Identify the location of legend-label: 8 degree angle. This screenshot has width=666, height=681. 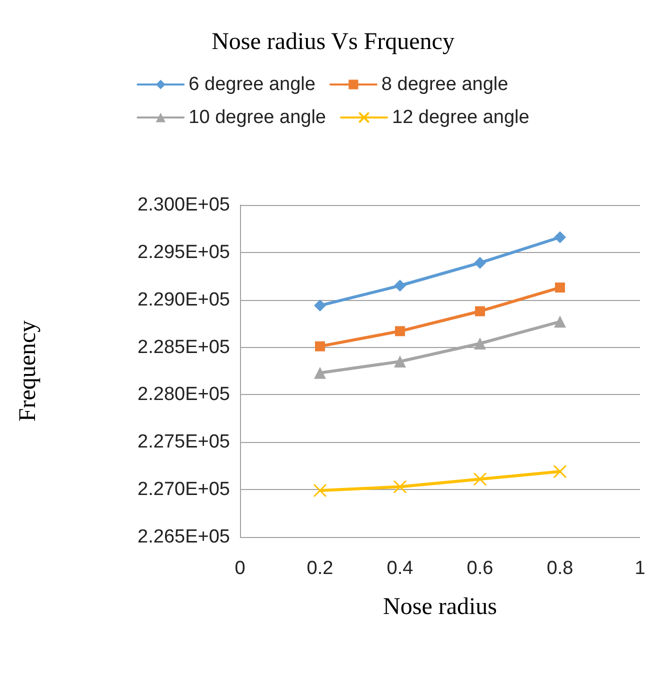
(444, 84).